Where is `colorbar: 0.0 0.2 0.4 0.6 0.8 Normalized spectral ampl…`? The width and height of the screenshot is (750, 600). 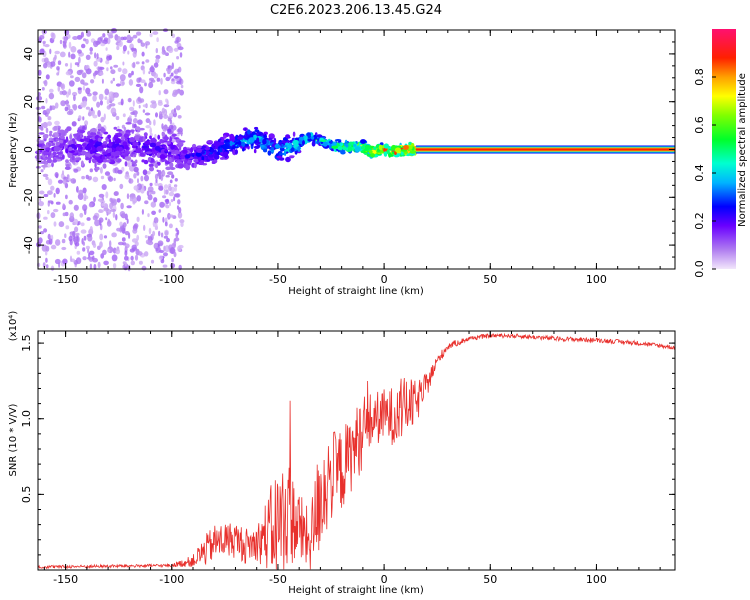 colorbar: 0.0 0.2 0.4 0.6 0.8 Normalized spectral ampl… is located at coordinates (720, 153).